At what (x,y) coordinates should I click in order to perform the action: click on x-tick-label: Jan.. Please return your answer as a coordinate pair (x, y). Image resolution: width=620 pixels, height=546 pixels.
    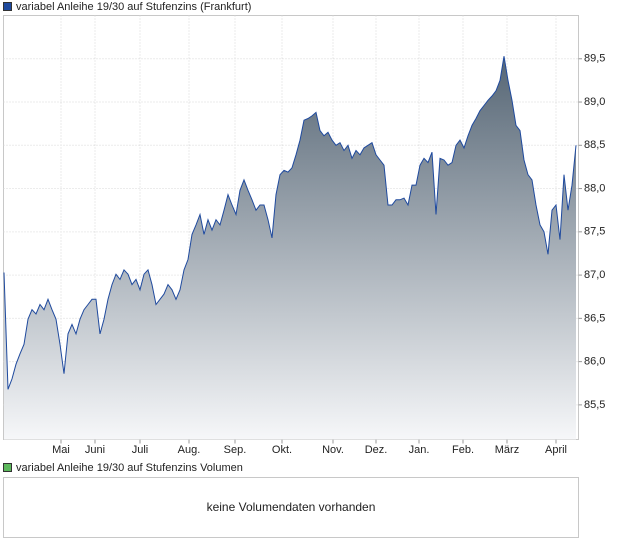
    Looking at the image, I should click on (419, 450).